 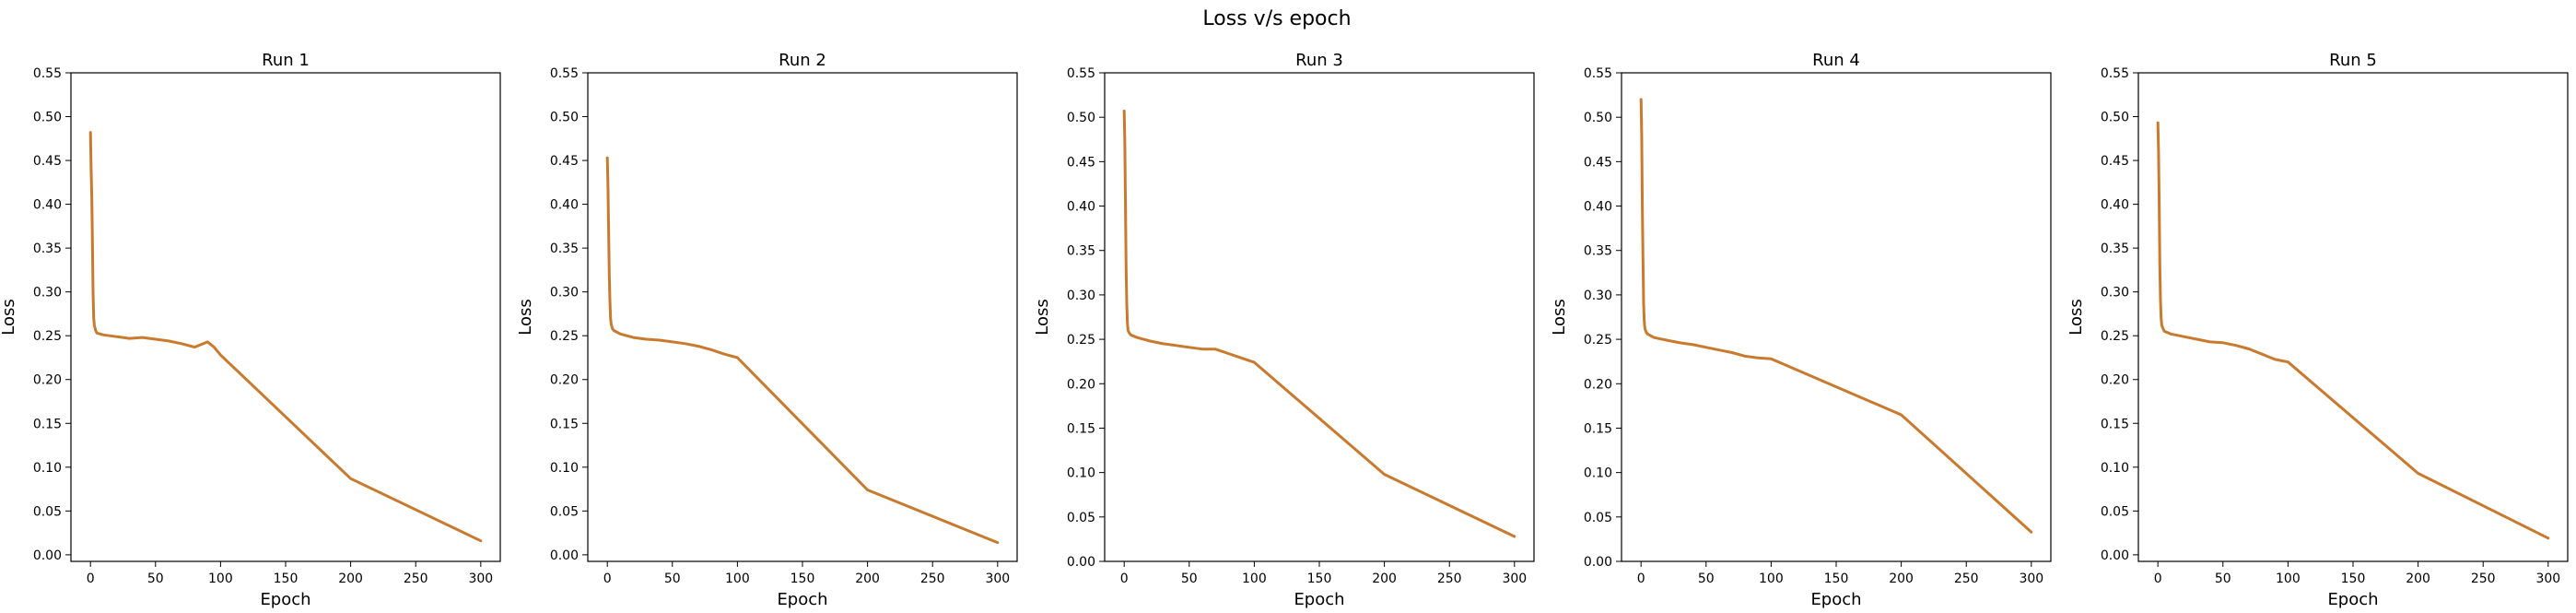 What do you see at coordinates (802, 61) in the screenshot?
I see `subplot-title: Run 2` at bounding box center [802, 61].